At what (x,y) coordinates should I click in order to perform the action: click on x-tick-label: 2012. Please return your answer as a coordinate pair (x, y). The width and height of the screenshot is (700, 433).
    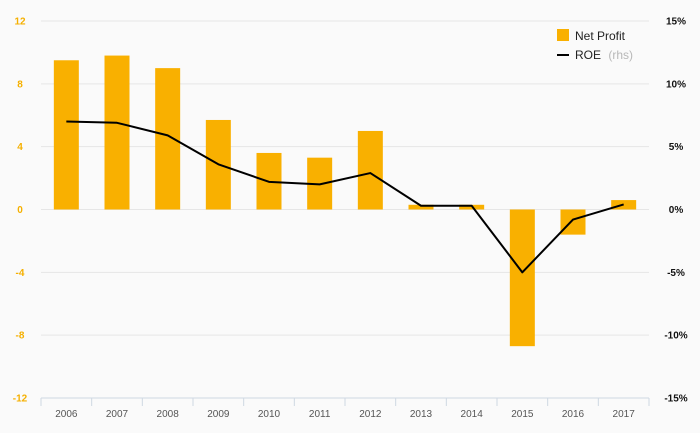
    Looking at the image, I should click on (370, 414).